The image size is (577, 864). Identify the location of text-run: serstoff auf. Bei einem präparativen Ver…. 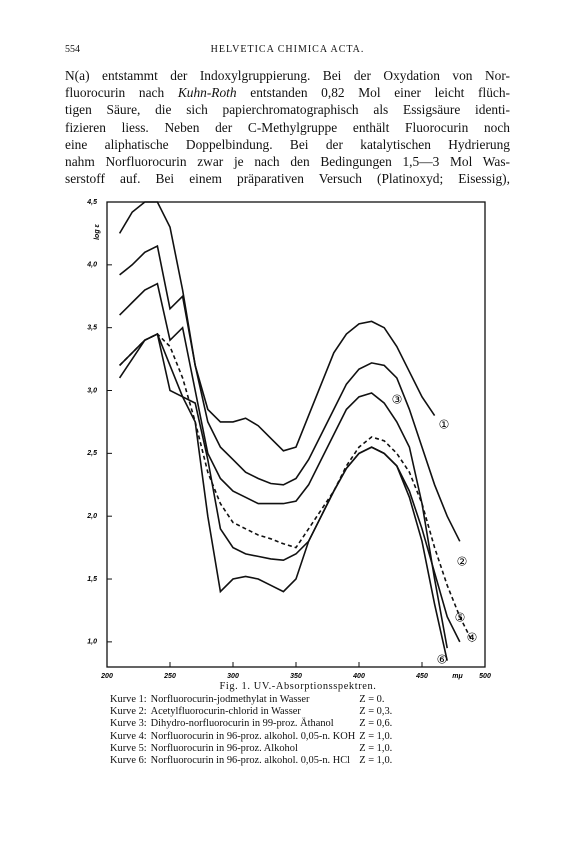
(287, 179).